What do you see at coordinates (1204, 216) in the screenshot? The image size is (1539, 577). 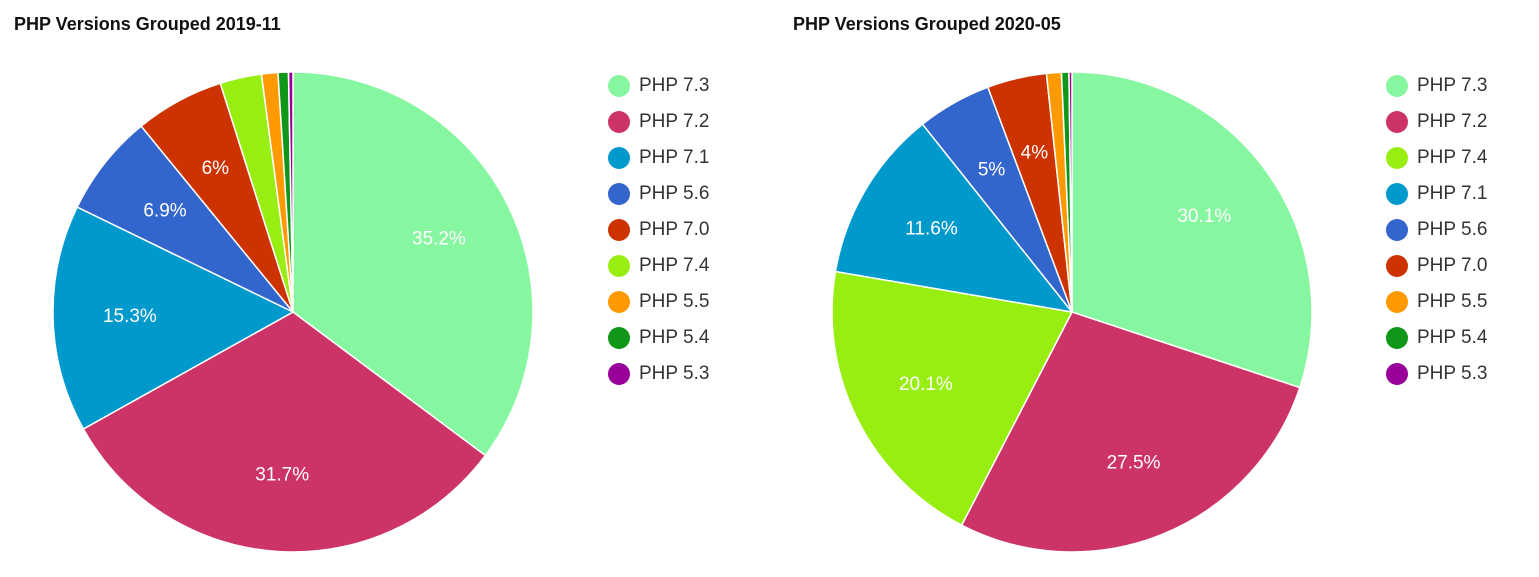 I see `slice-label-php-7-3: 30.1%` at bounding box center [1204, 216].